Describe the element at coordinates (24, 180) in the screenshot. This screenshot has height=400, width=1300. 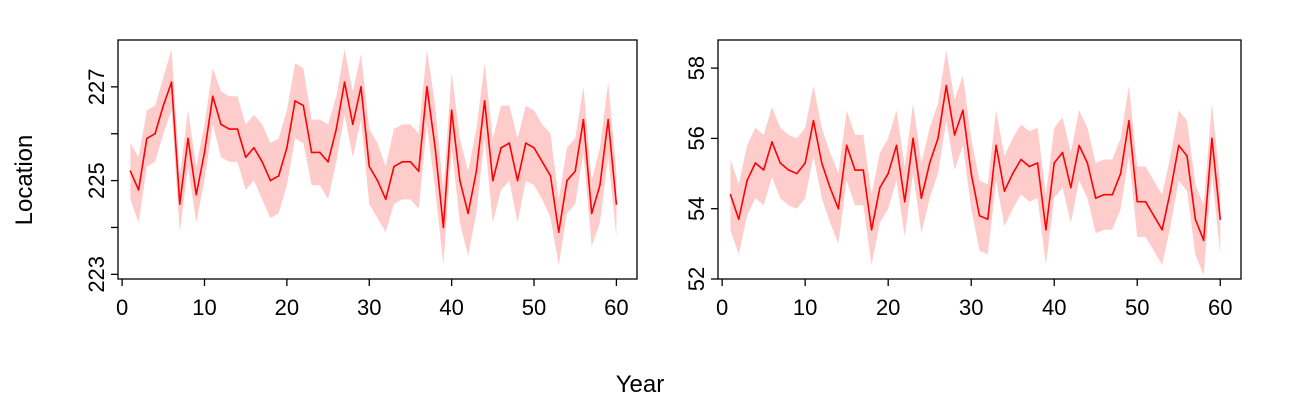
I see `y-axis-title: Location` at that location.